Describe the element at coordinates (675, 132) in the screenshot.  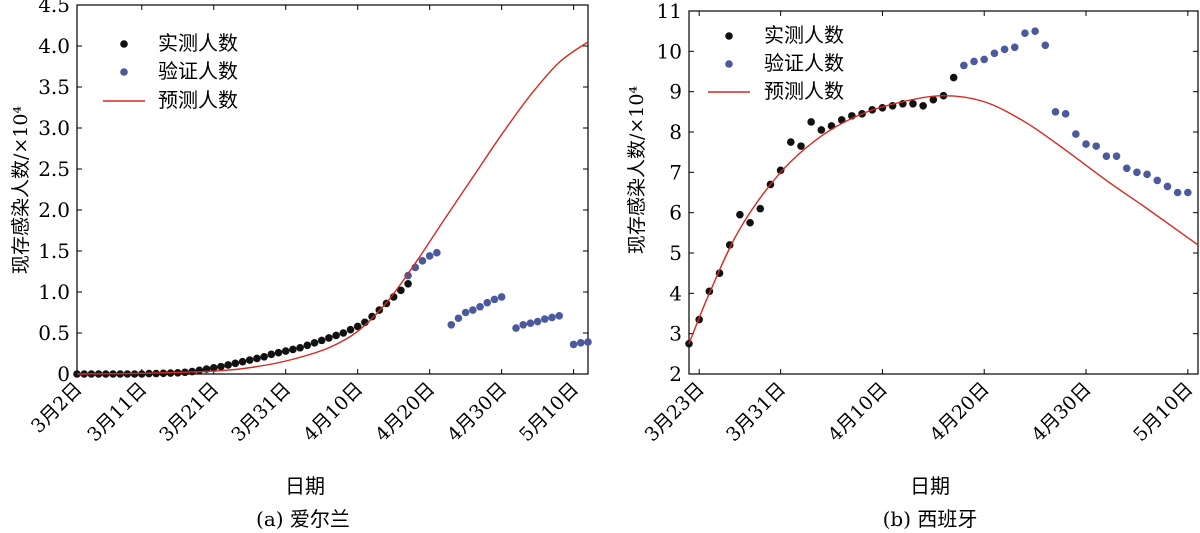
I see `y-tick-label: 8` at that location.